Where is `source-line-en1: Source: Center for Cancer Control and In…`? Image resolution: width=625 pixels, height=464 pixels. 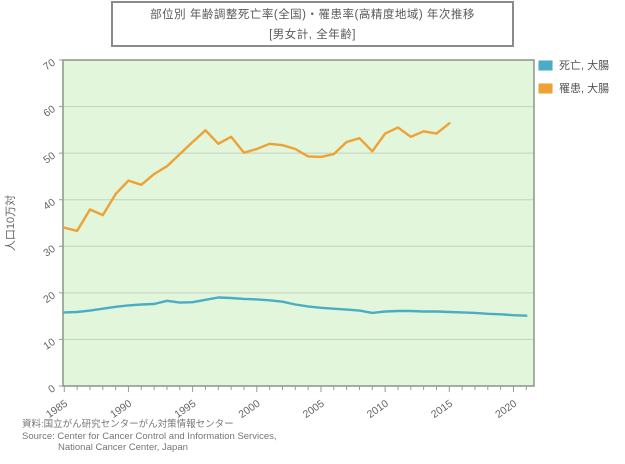 source-line-en1: Source: Center for Cancer Control and In… is located at coordinates (149, 436).